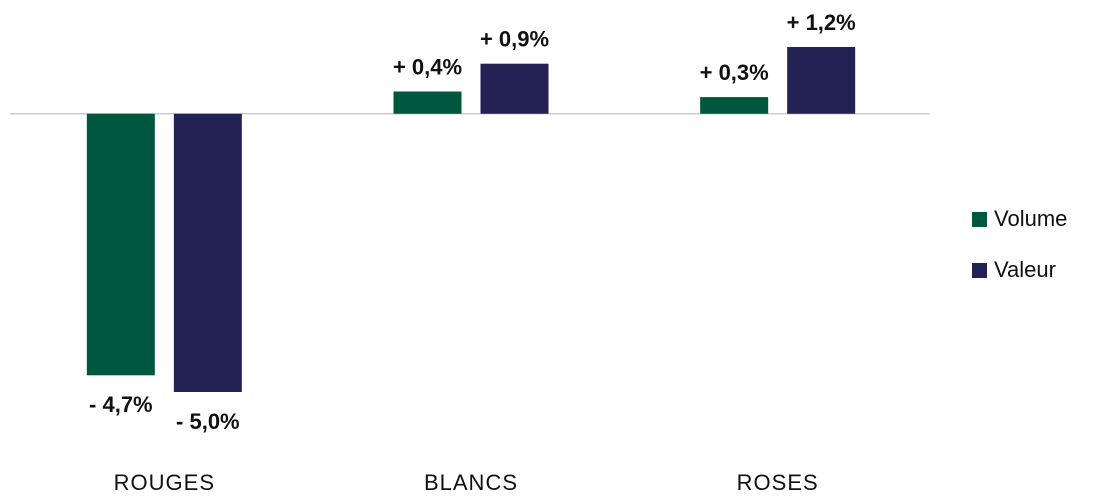 The width and height of the screenshot is (1101, 496). What do you see at coordinates (514, 39) in the screenshot?
I see `value-label: + 0,9%` at bounding box center [514, 39].